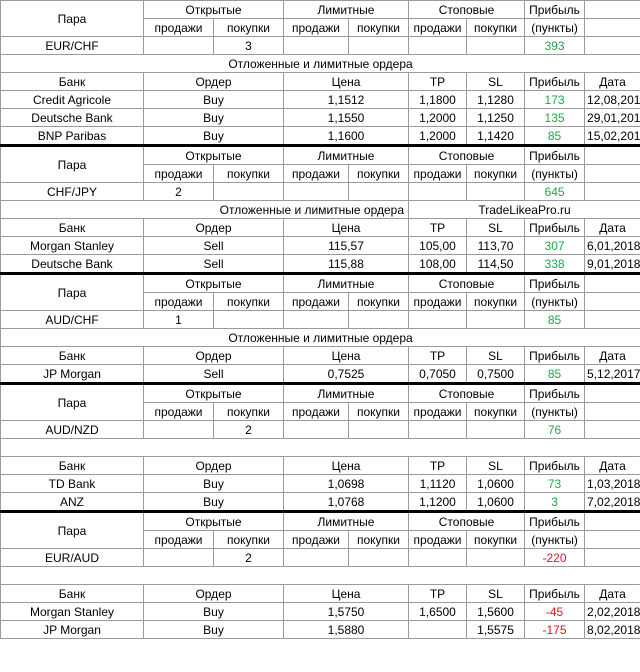  What do you see at coordinates (320, 319) in the screenshot?
I see `summary-value-row: AUD/CHF 1 85` at bounding box center [320, 319].